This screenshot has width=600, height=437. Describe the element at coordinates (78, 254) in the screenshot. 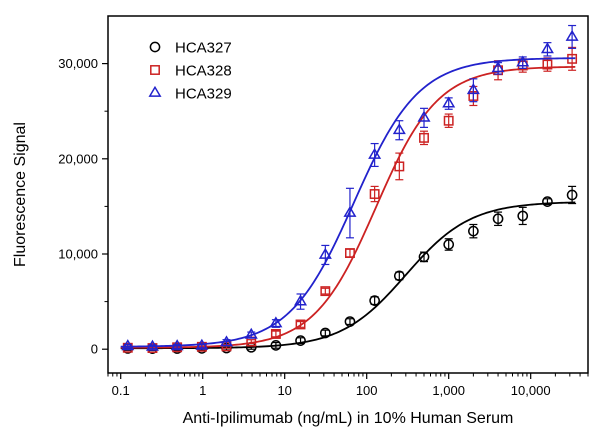

I see `y-tick-label: 10,000` at that location.